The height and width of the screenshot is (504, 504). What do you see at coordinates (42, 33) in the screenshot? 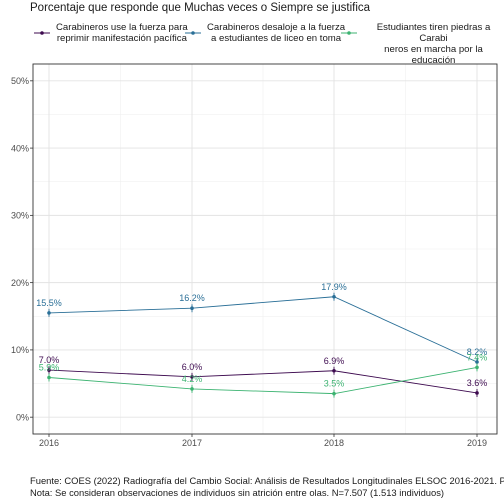
I see `legend-key-fuerza-manifestacion` at bounding box center [42, 33].